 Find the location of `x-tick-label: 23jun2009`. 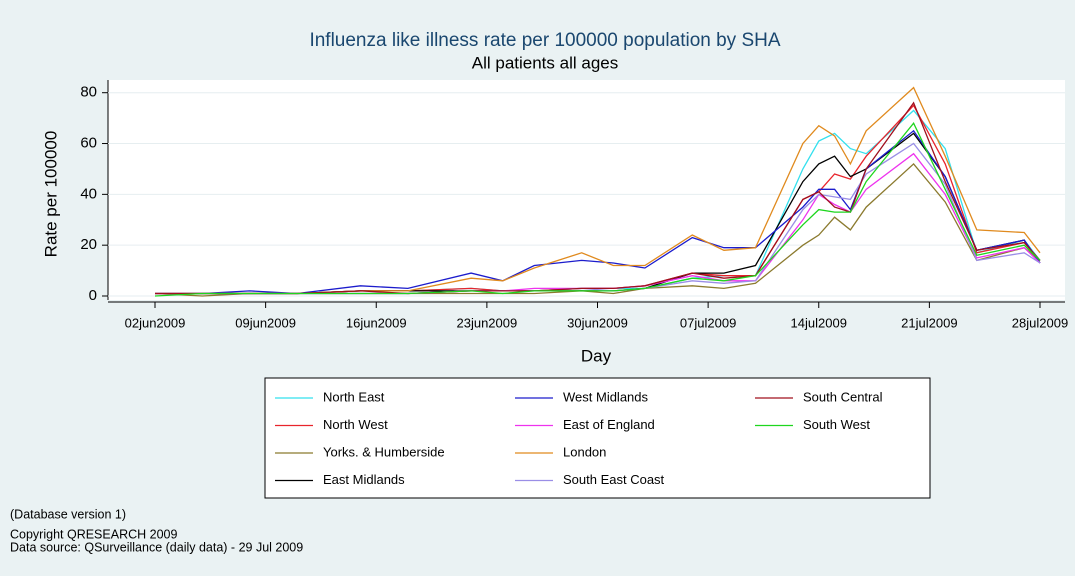

x-tick-label: 23jun2009 is located at coordinates (487, 322).